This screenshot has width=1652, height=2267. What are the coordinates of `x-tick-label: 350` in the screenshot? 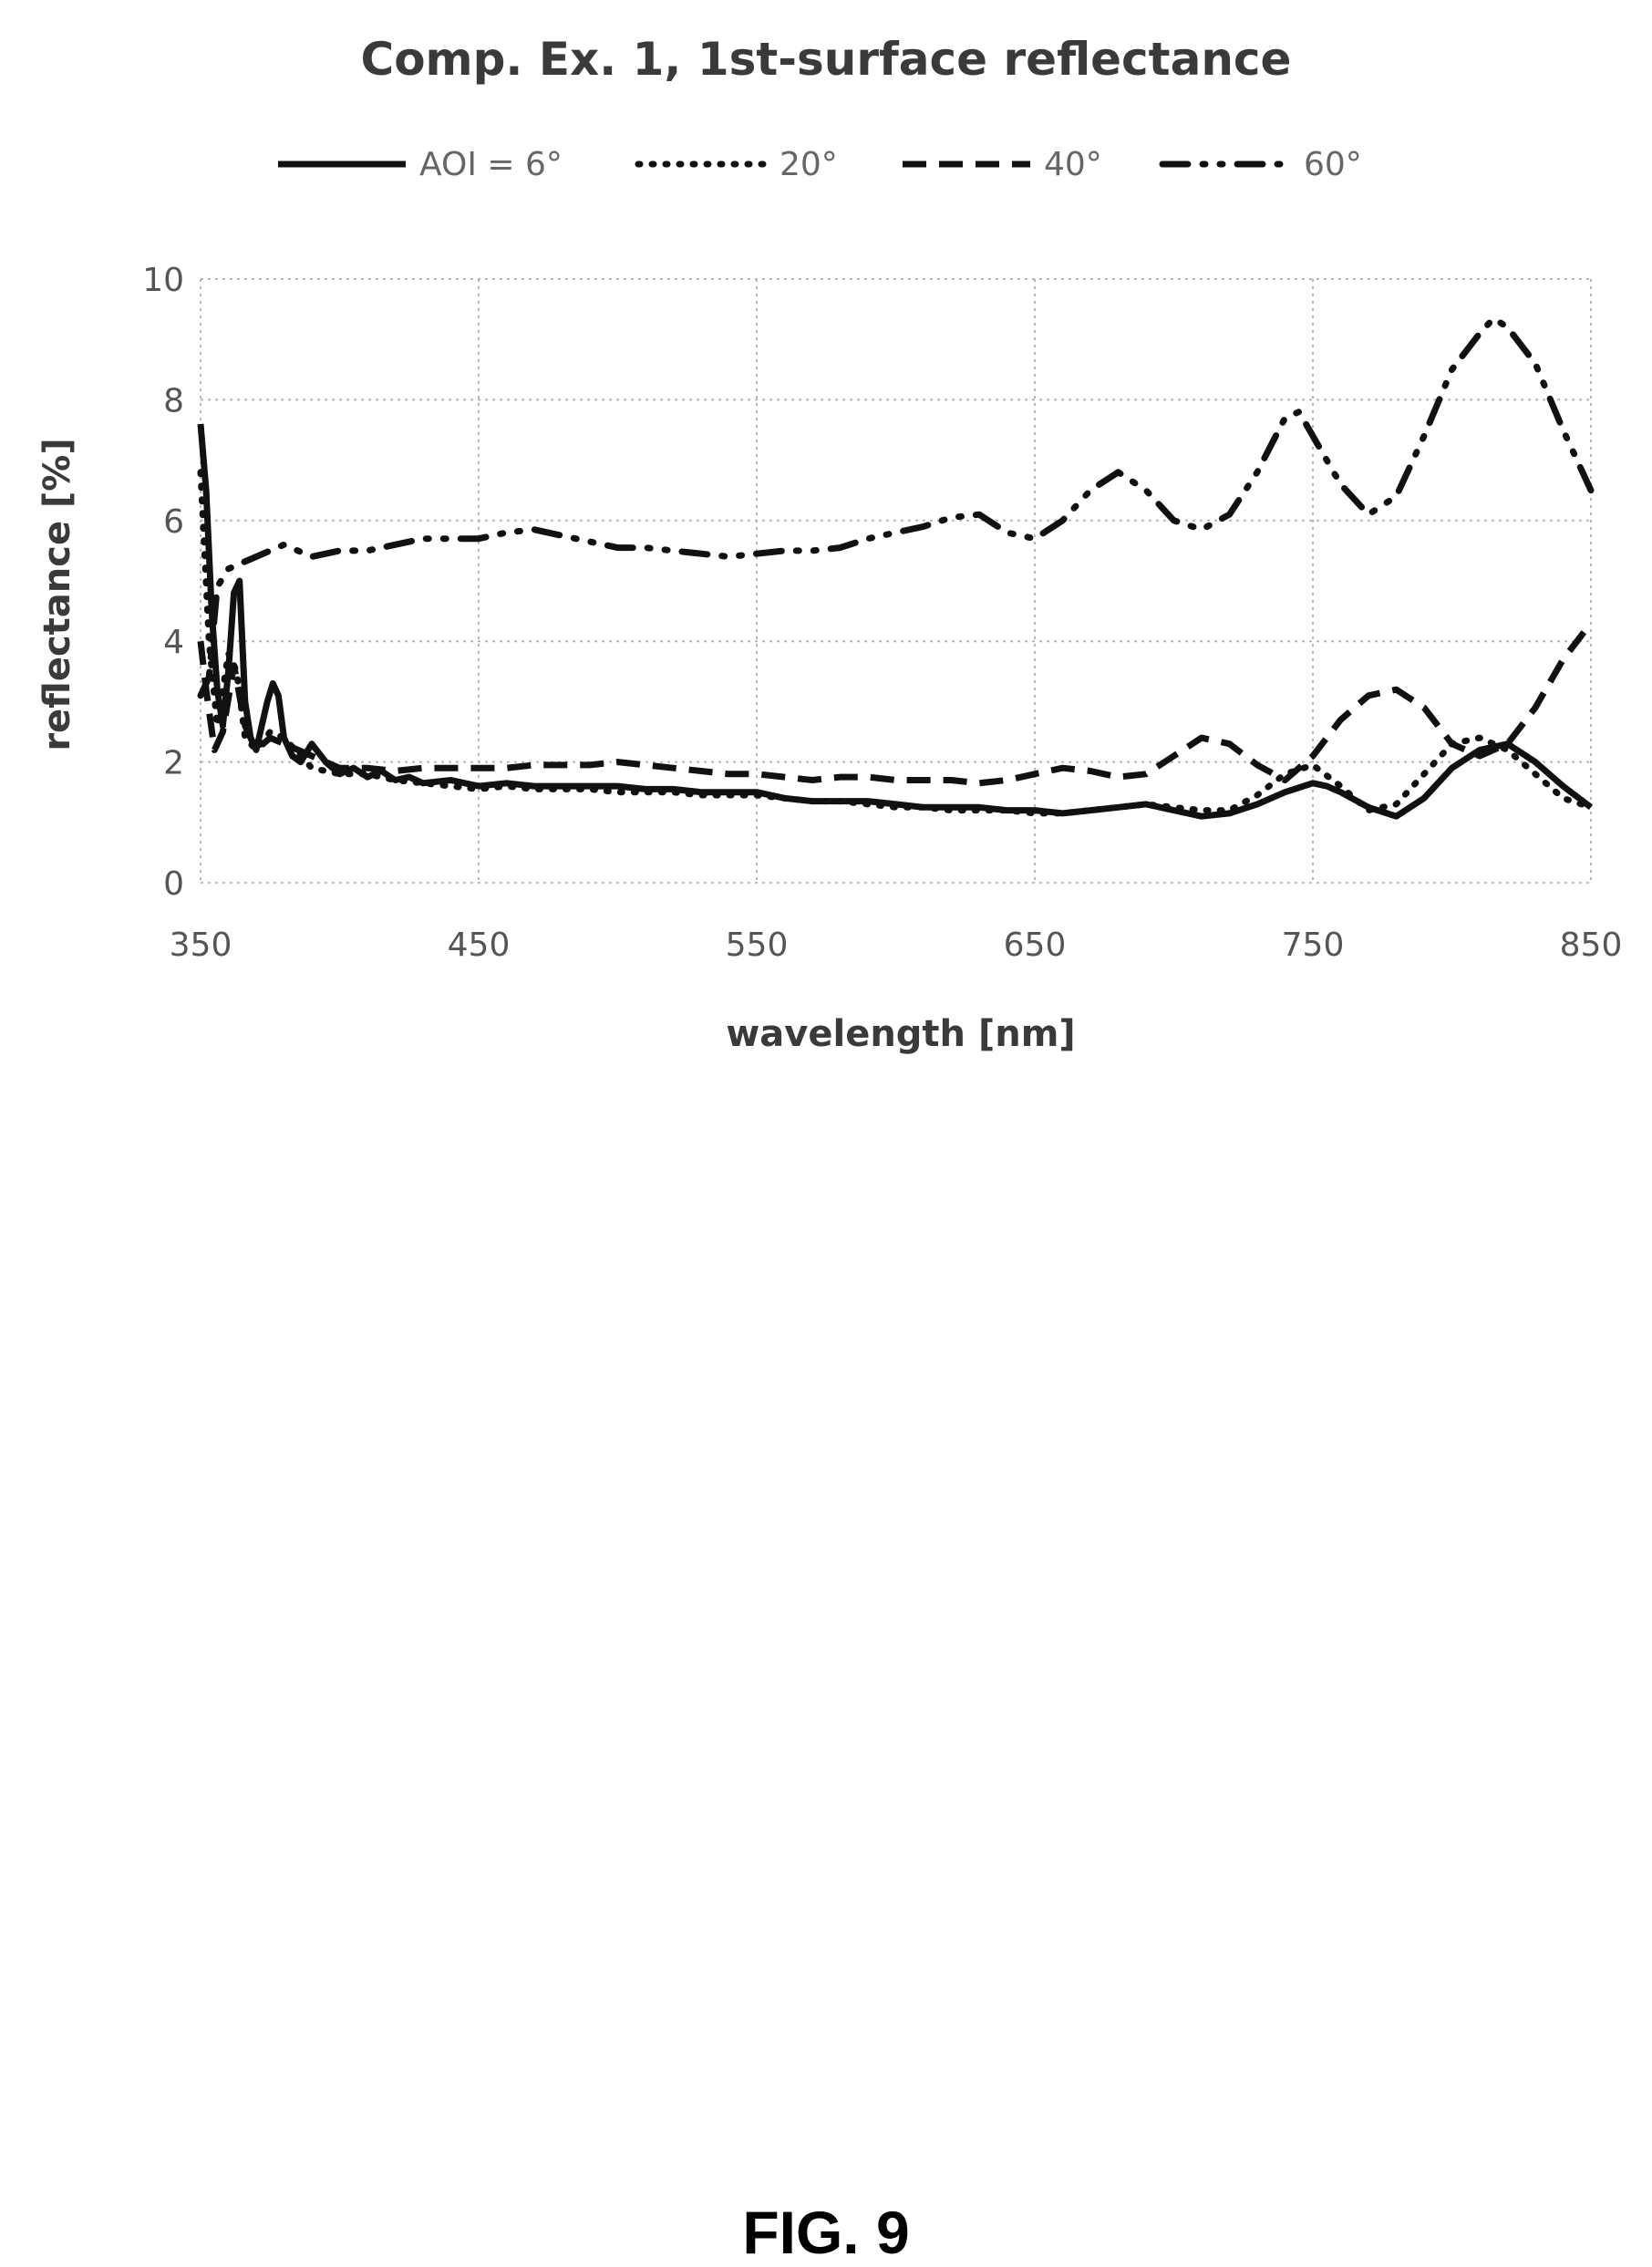 It's located at (201, 945).